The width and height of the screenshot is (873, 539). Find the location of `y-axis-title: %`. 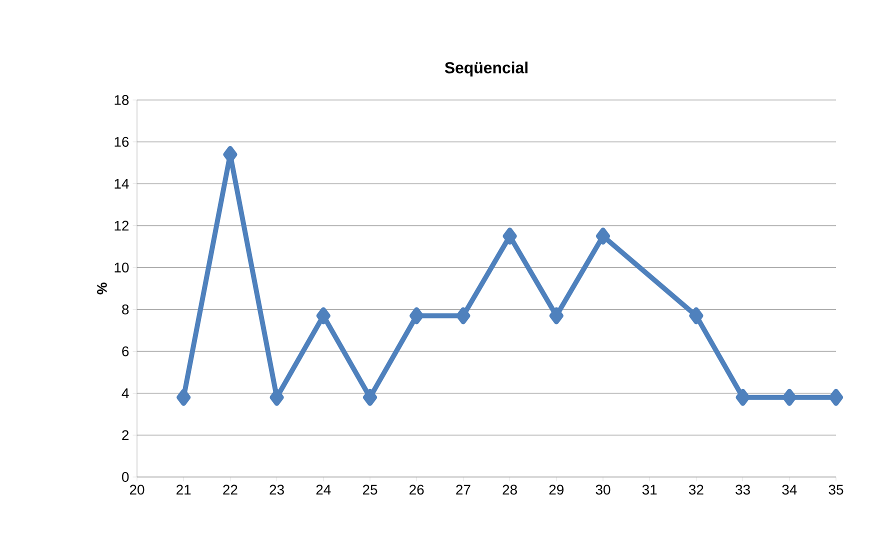

y-axis-title: % is located at coordinates (102, 288).